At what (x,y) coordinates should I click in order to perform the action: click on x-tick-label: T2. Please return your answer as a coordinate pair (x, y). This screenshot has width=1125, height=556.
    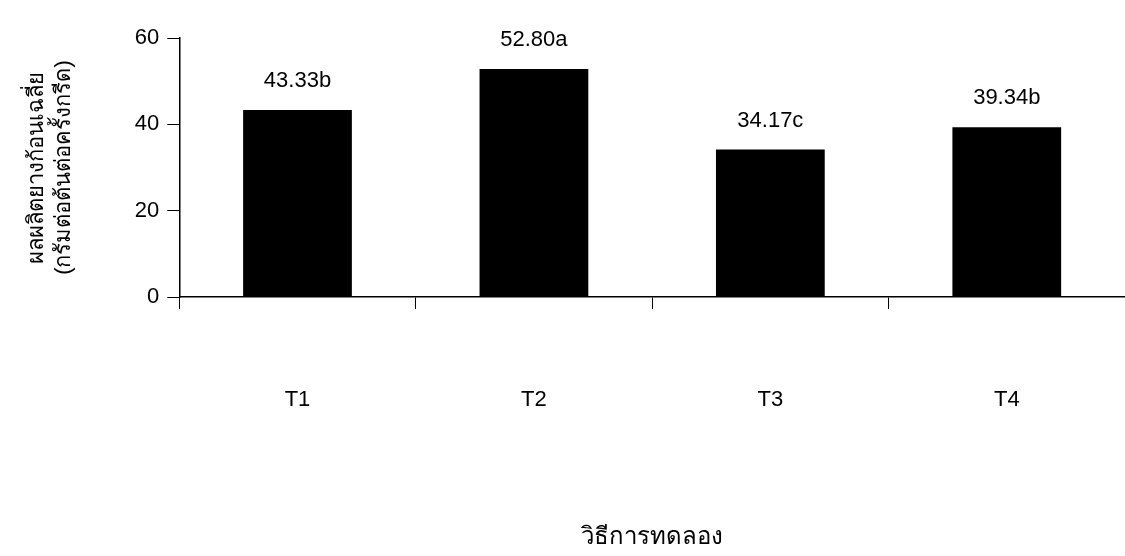
    Looking at the image, I should click on (534, 399).